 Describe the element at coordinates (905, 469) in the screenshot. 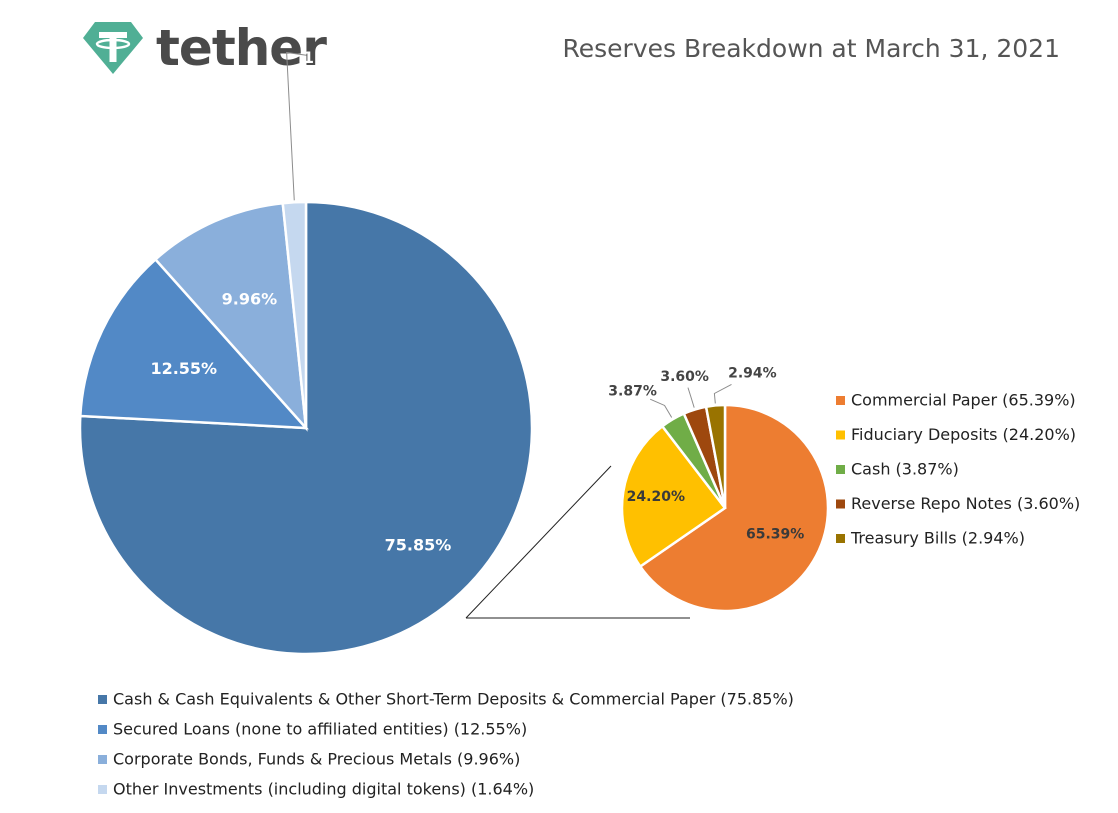

I see `legend-item-cash: Cash (3.87%)` at that location.